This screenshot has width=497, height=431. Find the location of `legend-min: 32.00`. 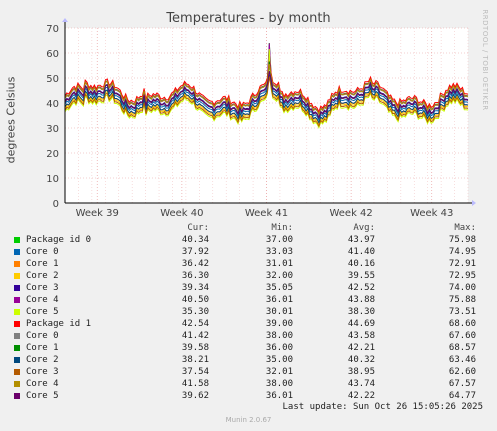

legend-min: 32.00 is located at coordinates (279, 276).